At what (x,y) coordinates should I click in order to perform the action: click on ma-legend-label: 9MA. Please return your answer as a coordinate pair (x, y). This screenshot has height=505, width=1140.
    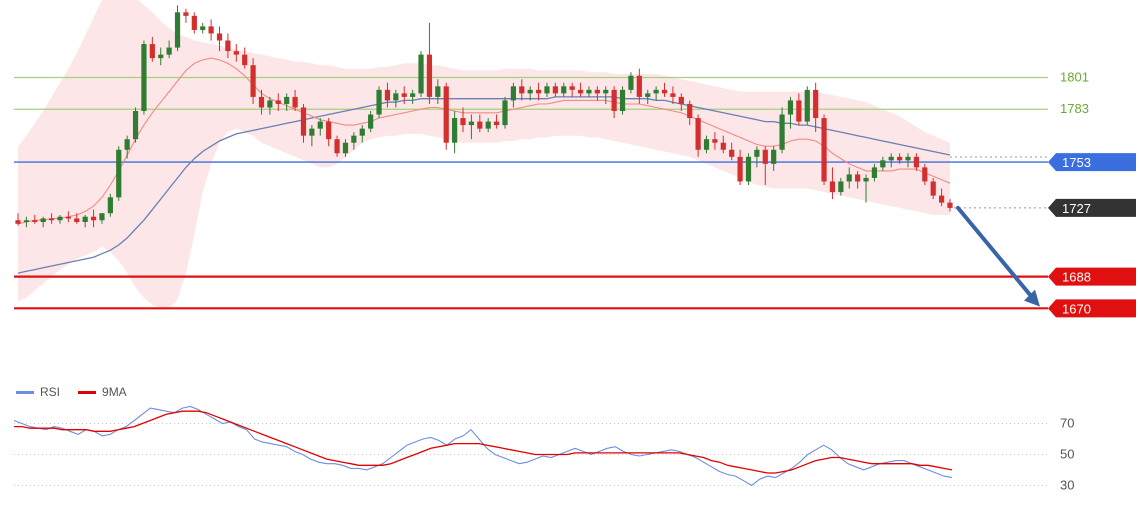
    Looking at the image, I should click on (114, 392).